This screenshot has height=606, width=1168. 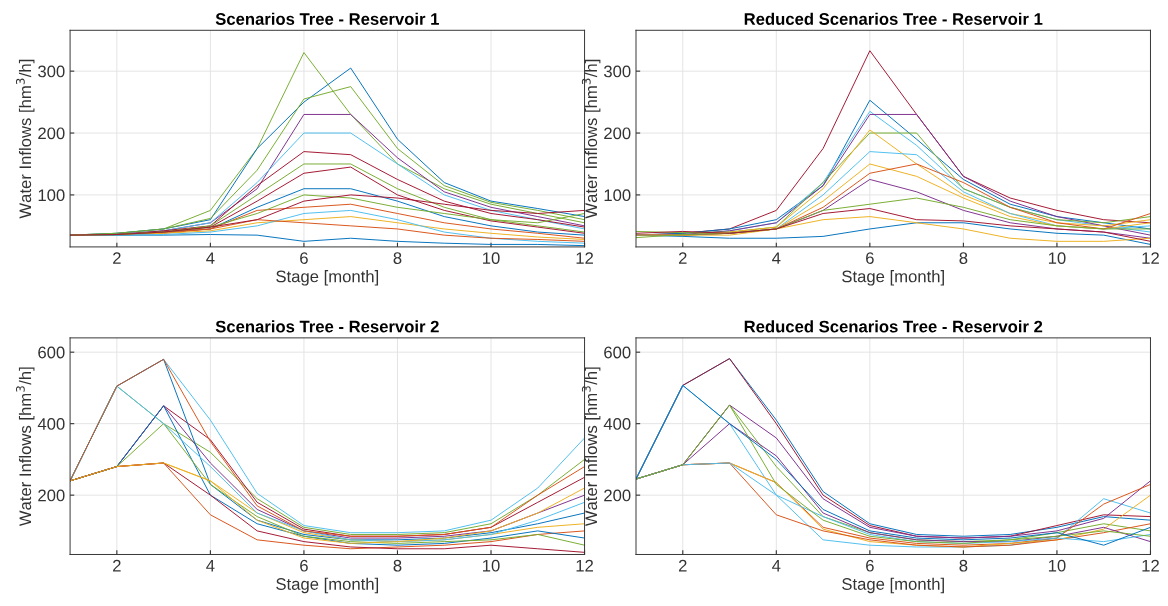 What do you see at coordinates (893, 18) in the screenshot?
I see `chart-title: Reduced Scenarios Tree - Reservoir 1` at bounding box center [893, 18].